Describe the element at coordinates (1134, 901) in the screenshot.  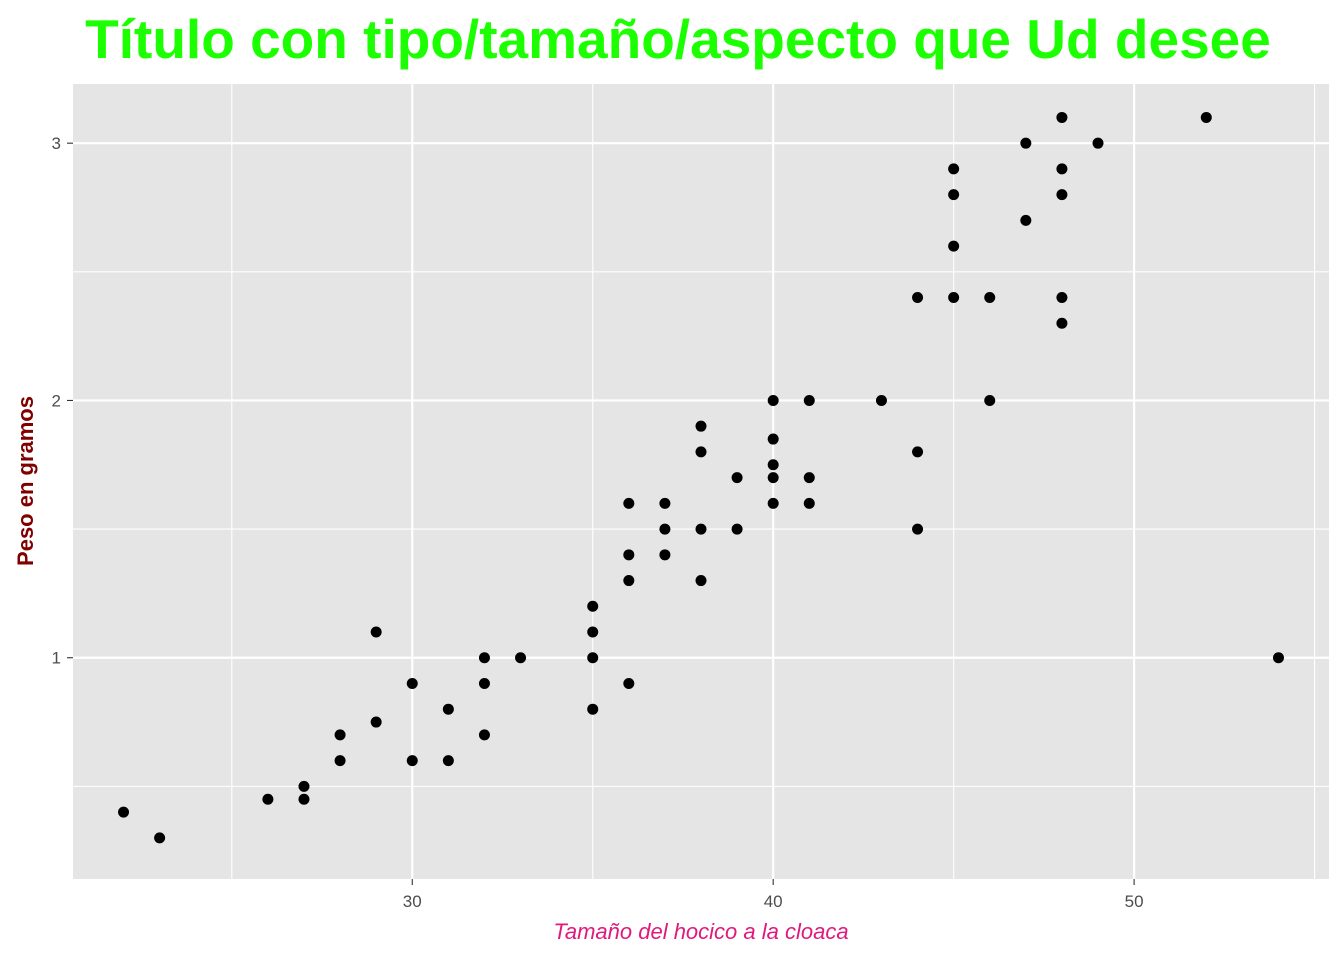
I see `x-tick-label: 50` at that location.